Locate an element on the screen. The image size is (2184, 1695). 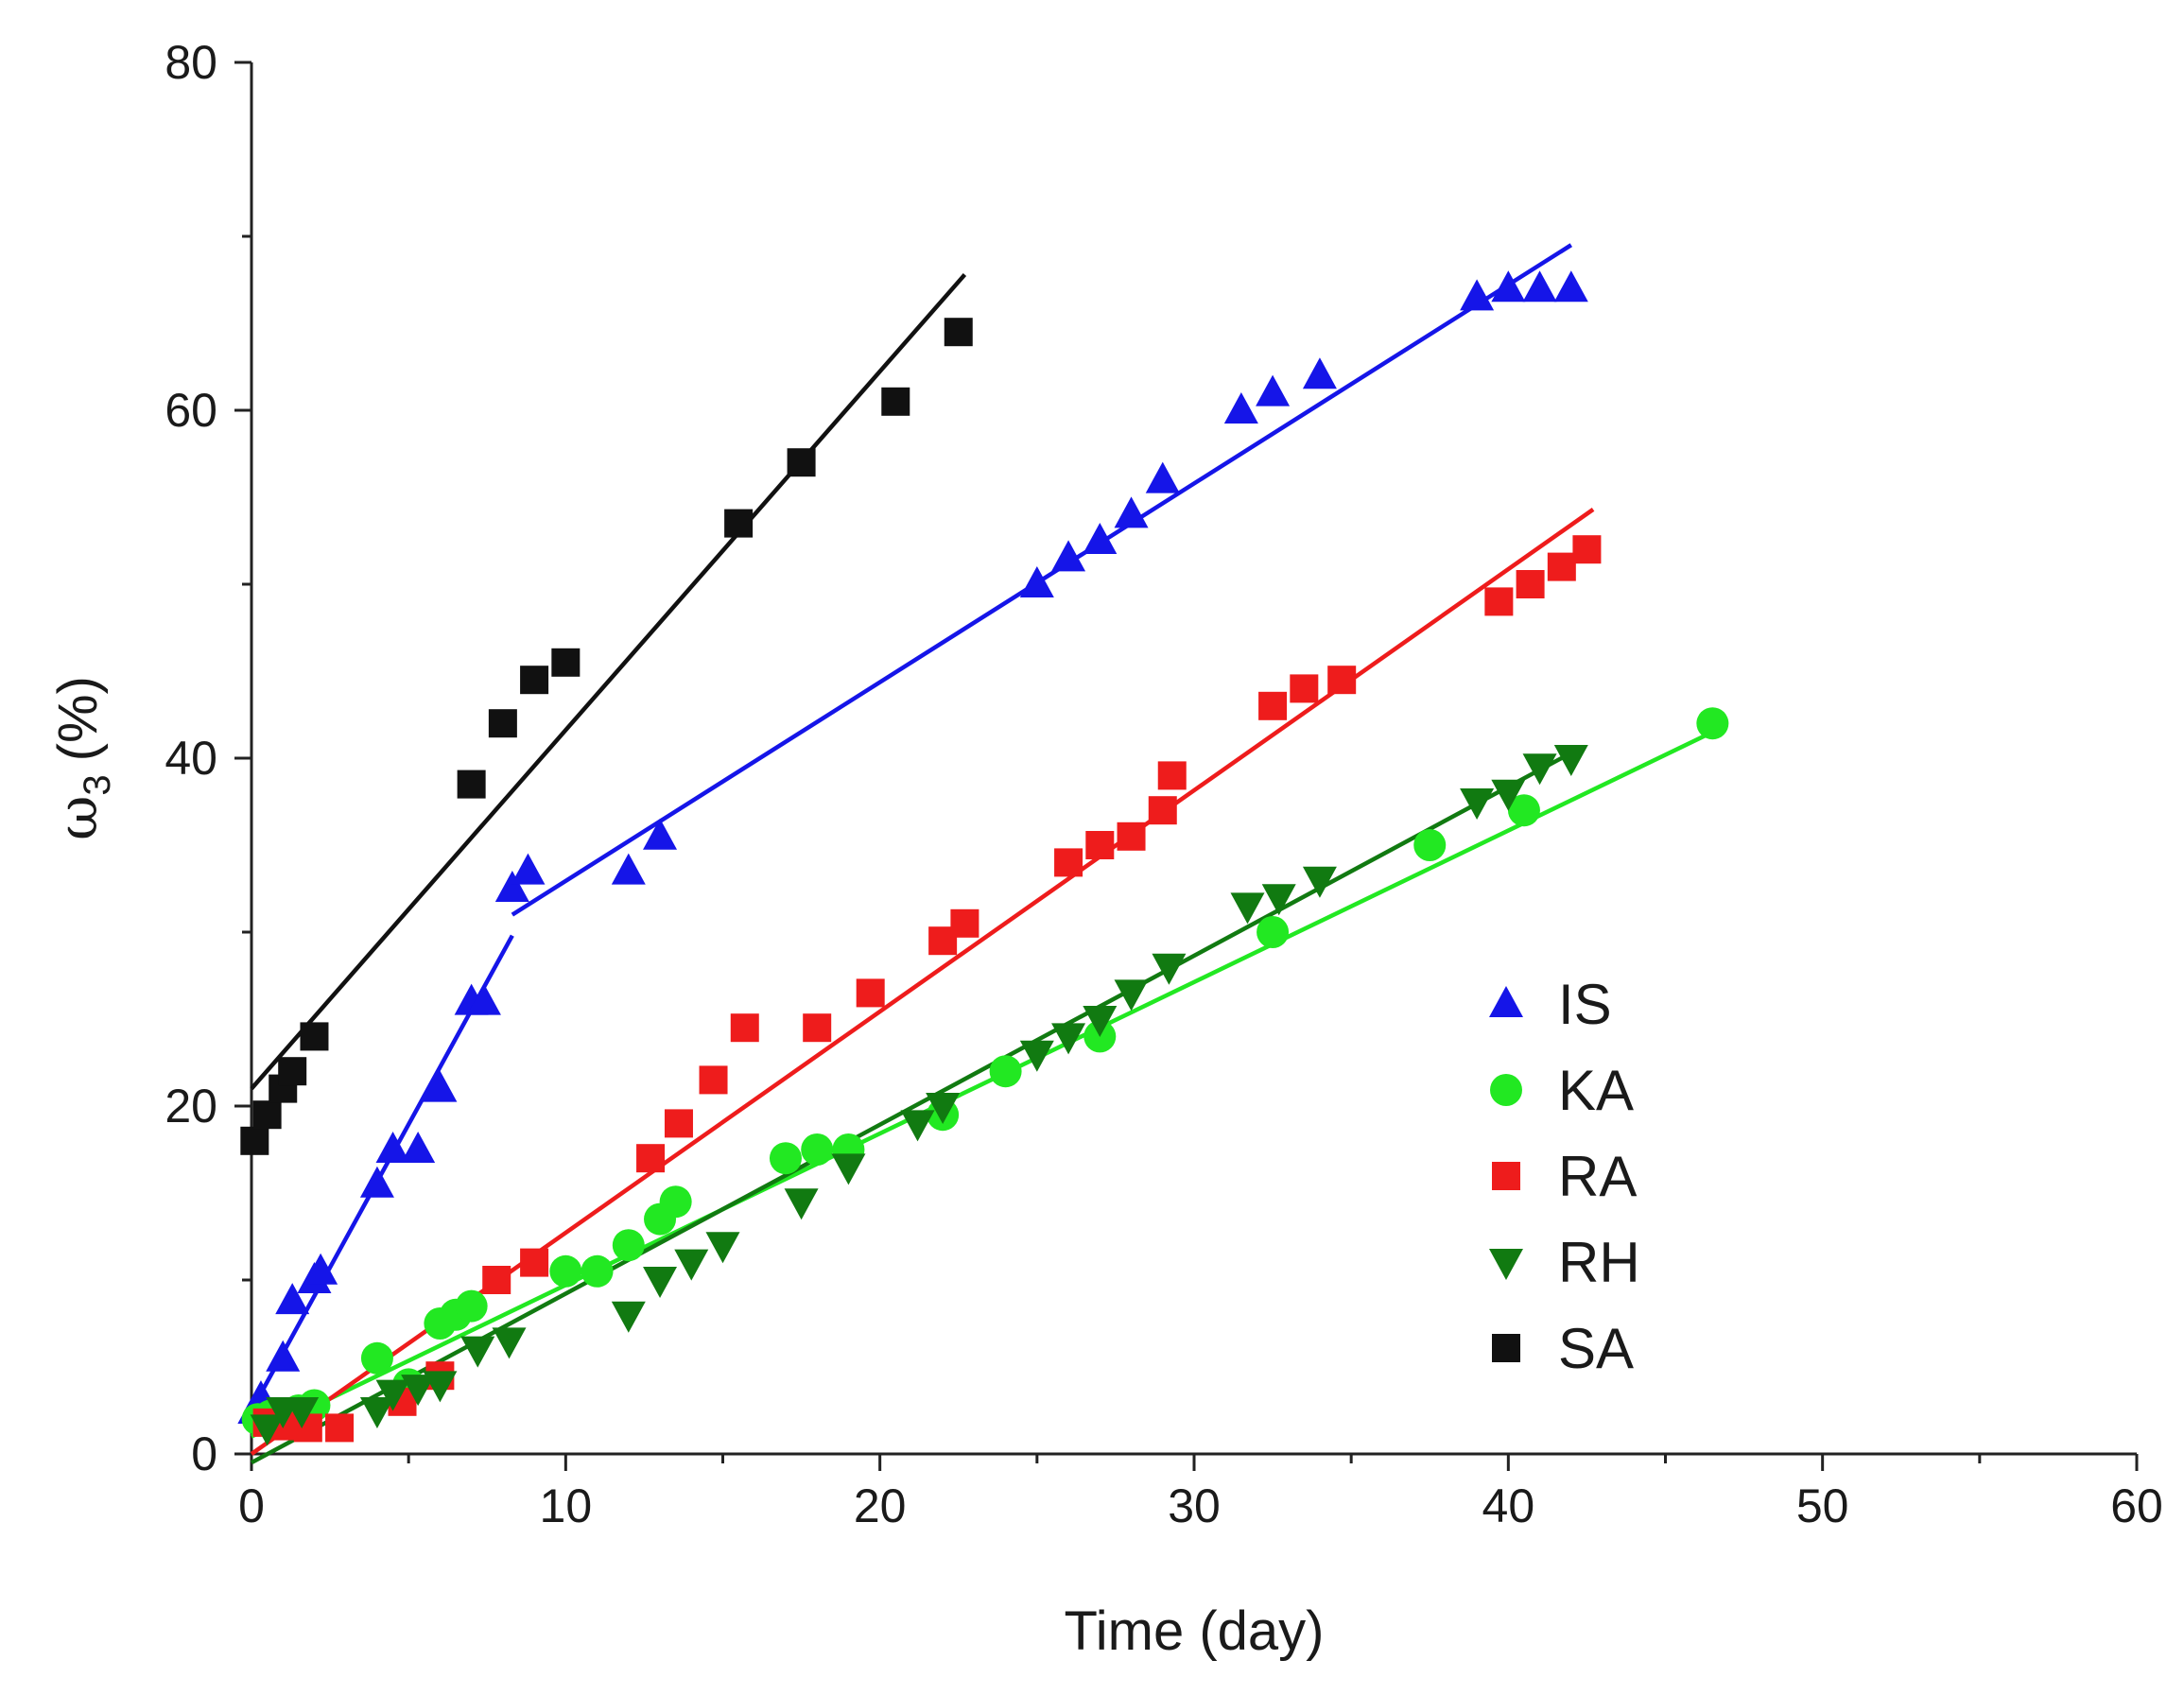
y-tick-label: 80 is located at coordinates (191, 62).